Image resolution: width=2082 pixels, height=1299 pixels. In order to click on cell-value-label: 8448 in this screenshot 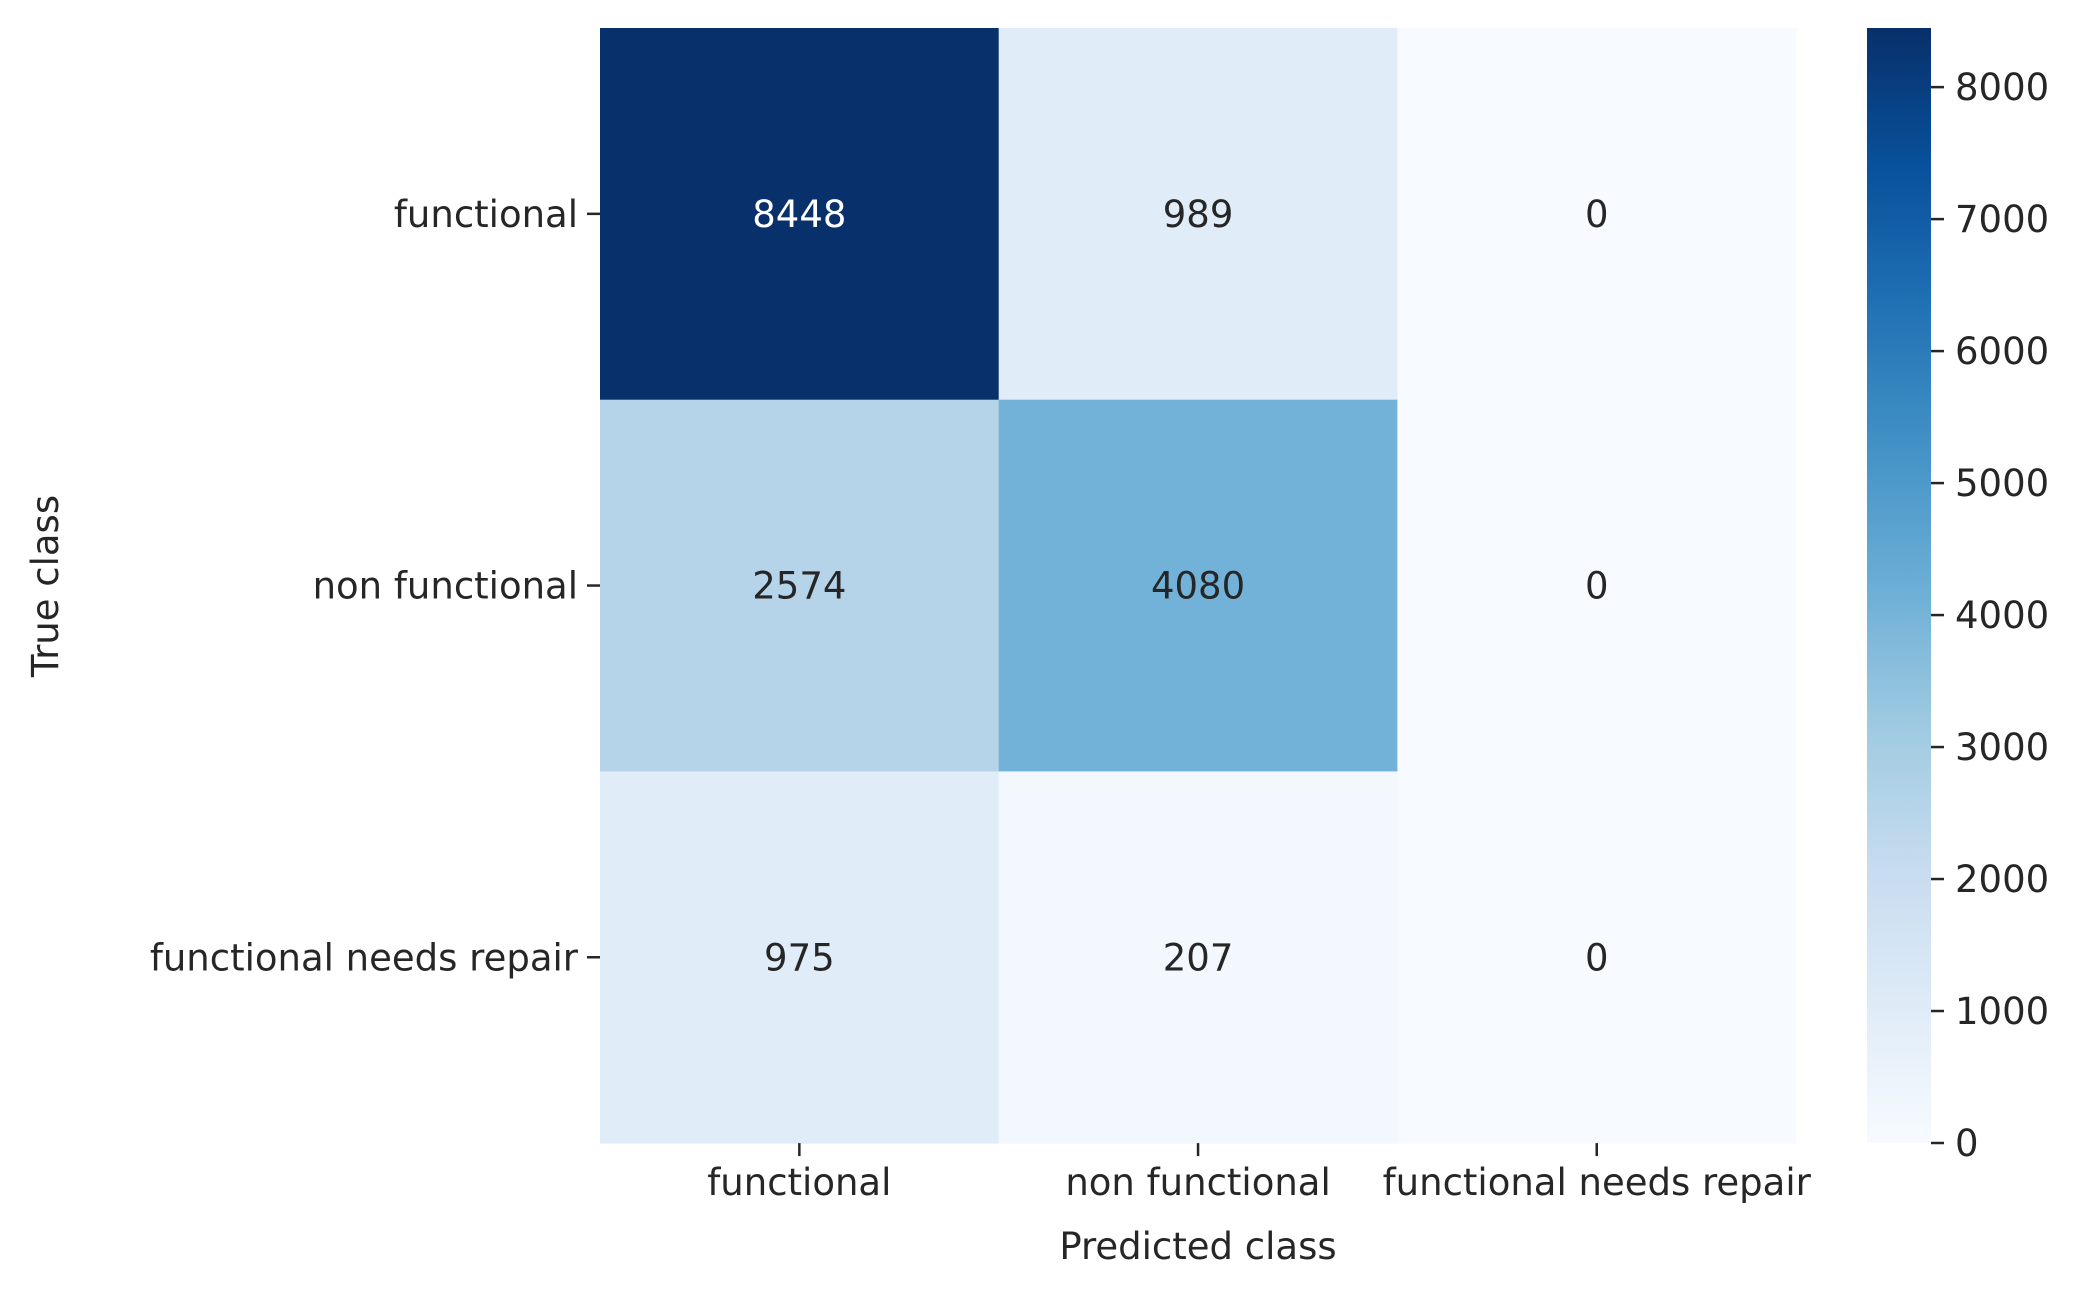, I will do `click(799, 214)`.